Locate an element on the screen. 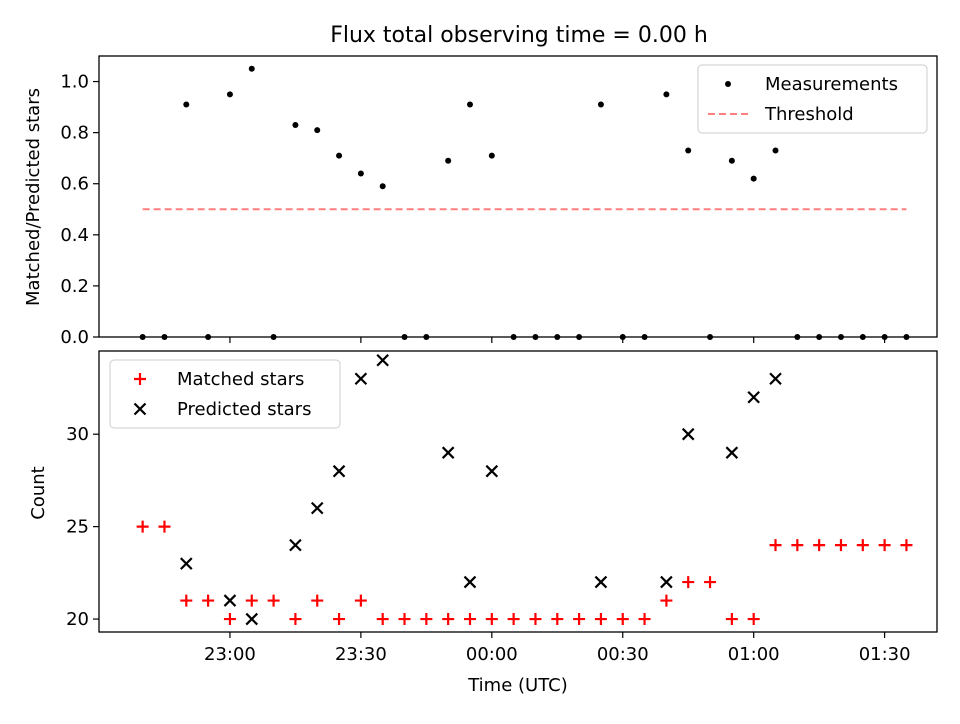 The image size is (960, 724). x-axis-label: Time (UTC) is located at coordinates (517, 685).